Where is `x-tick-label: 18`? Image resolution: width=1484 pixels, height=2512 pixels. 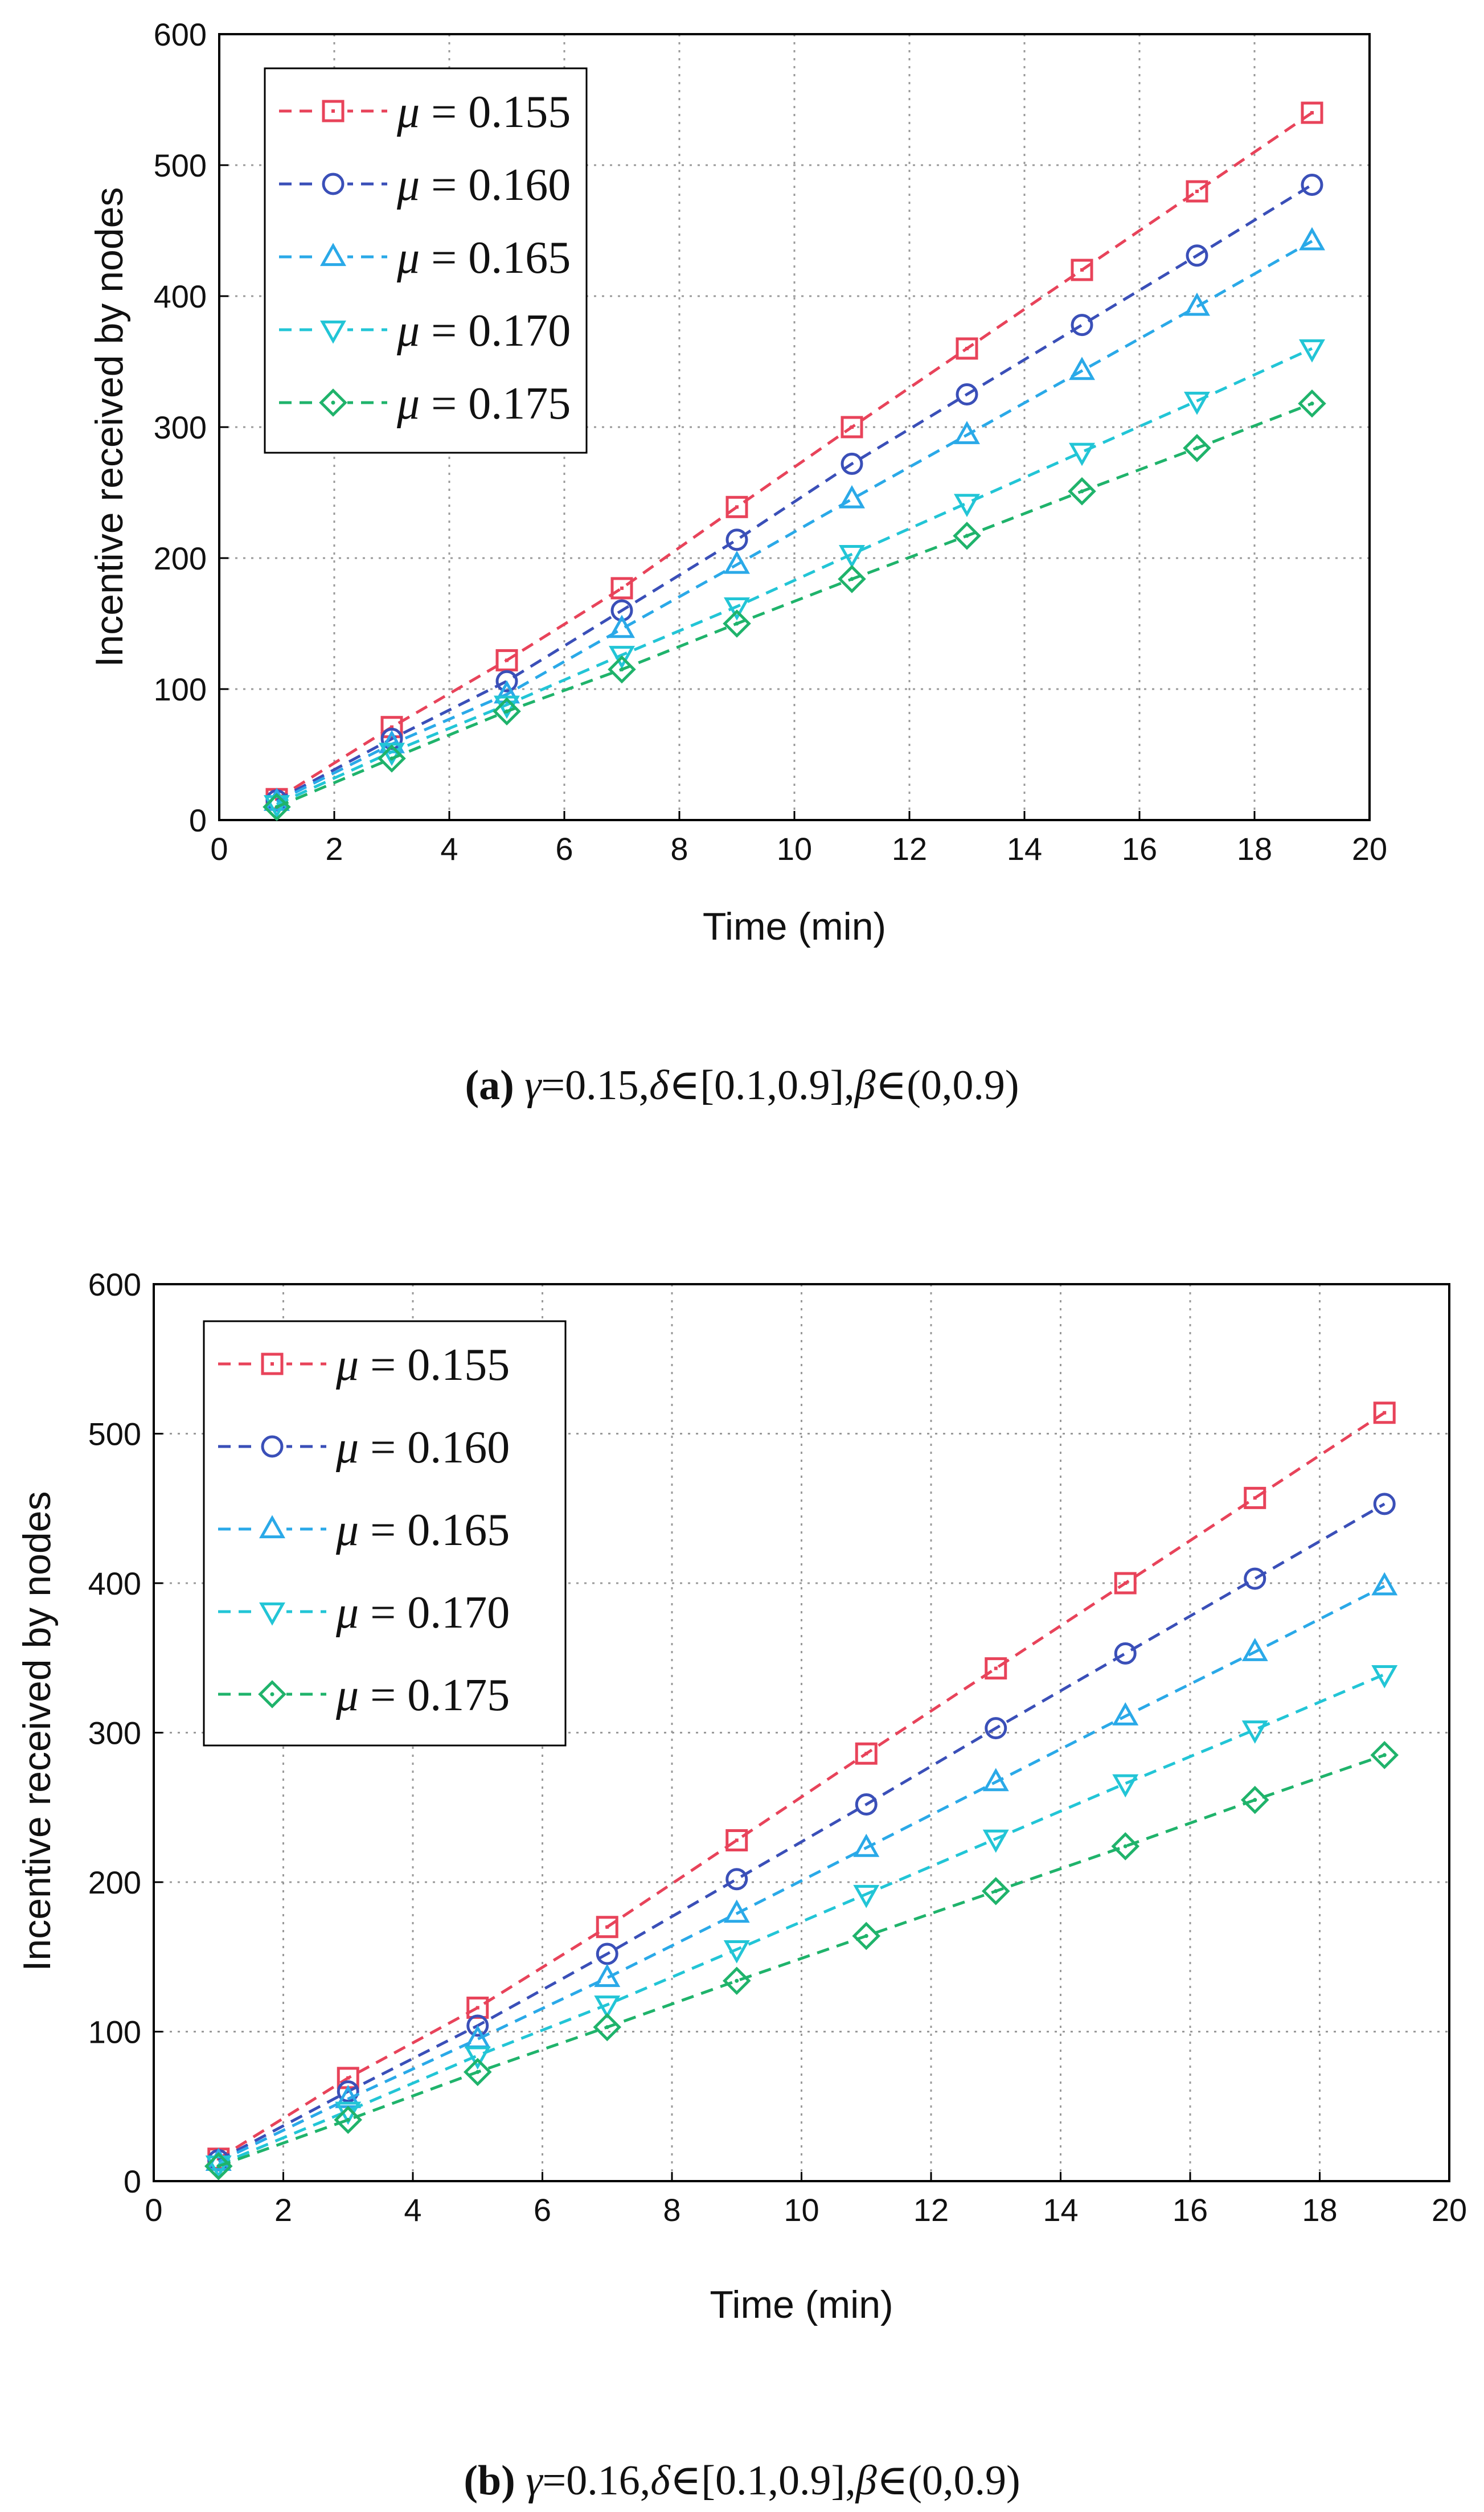
x-tick-label: 18 is located at coordinates (1319, 2210).